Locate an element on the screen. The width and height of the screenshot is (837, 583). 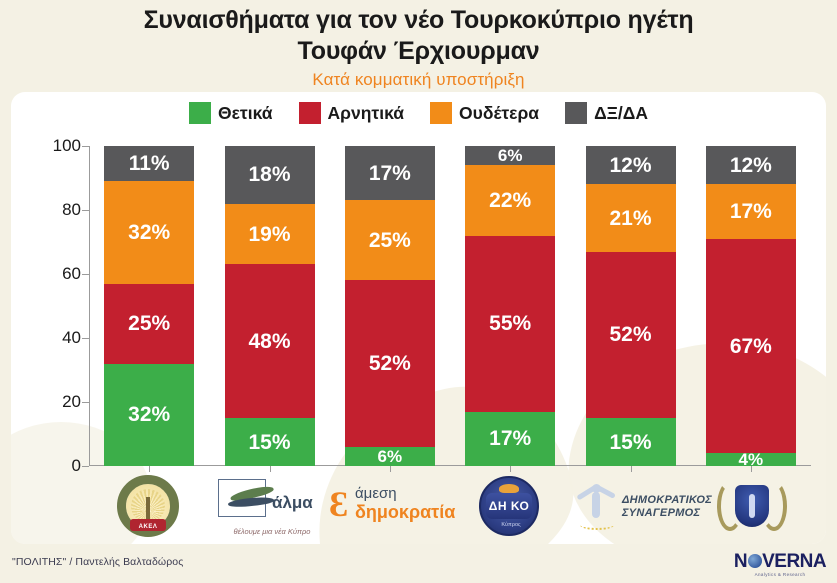
source-credit: "ΠΟΛΙΤΗΣ" / Παντελής Βαλταδώρος is located at coordinates (98, 562).